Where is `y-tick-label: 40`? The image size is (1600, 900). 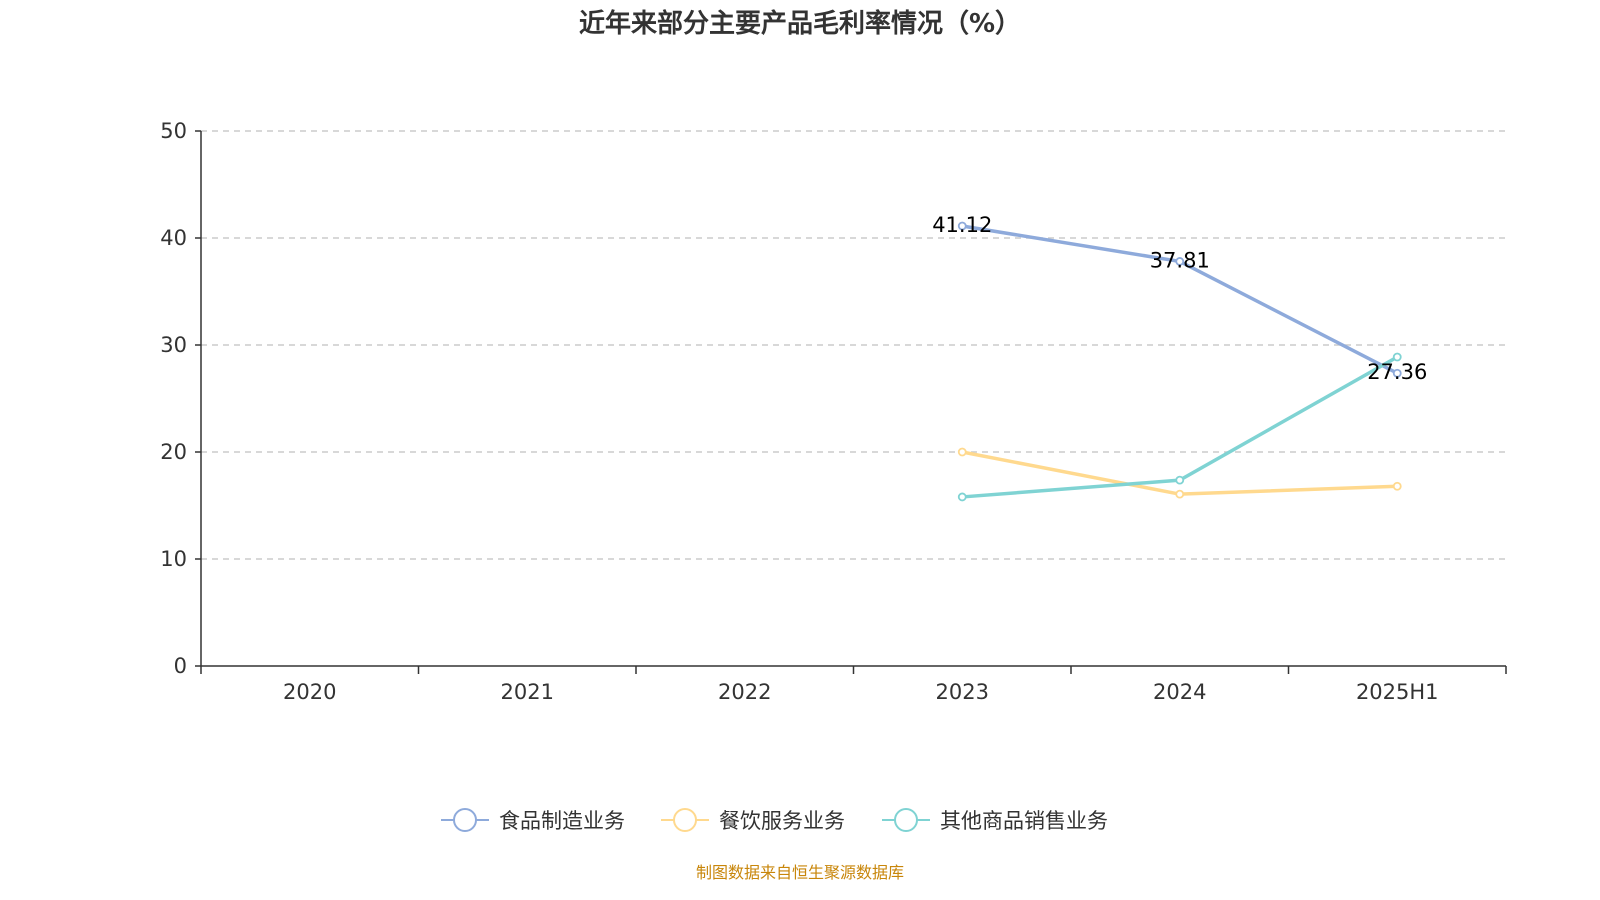
y-tick-label: 40 is located at coordinates (173, 238).